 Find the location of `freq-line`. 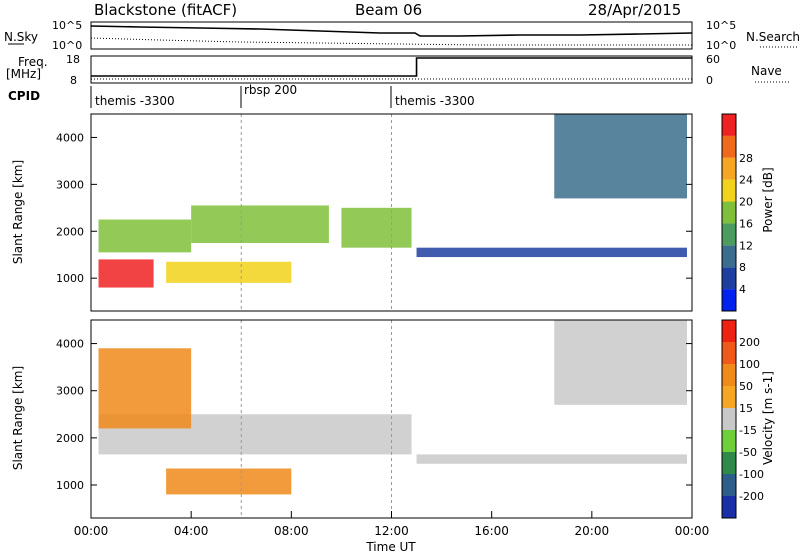

freq-line is located at coordinates (391, 67).